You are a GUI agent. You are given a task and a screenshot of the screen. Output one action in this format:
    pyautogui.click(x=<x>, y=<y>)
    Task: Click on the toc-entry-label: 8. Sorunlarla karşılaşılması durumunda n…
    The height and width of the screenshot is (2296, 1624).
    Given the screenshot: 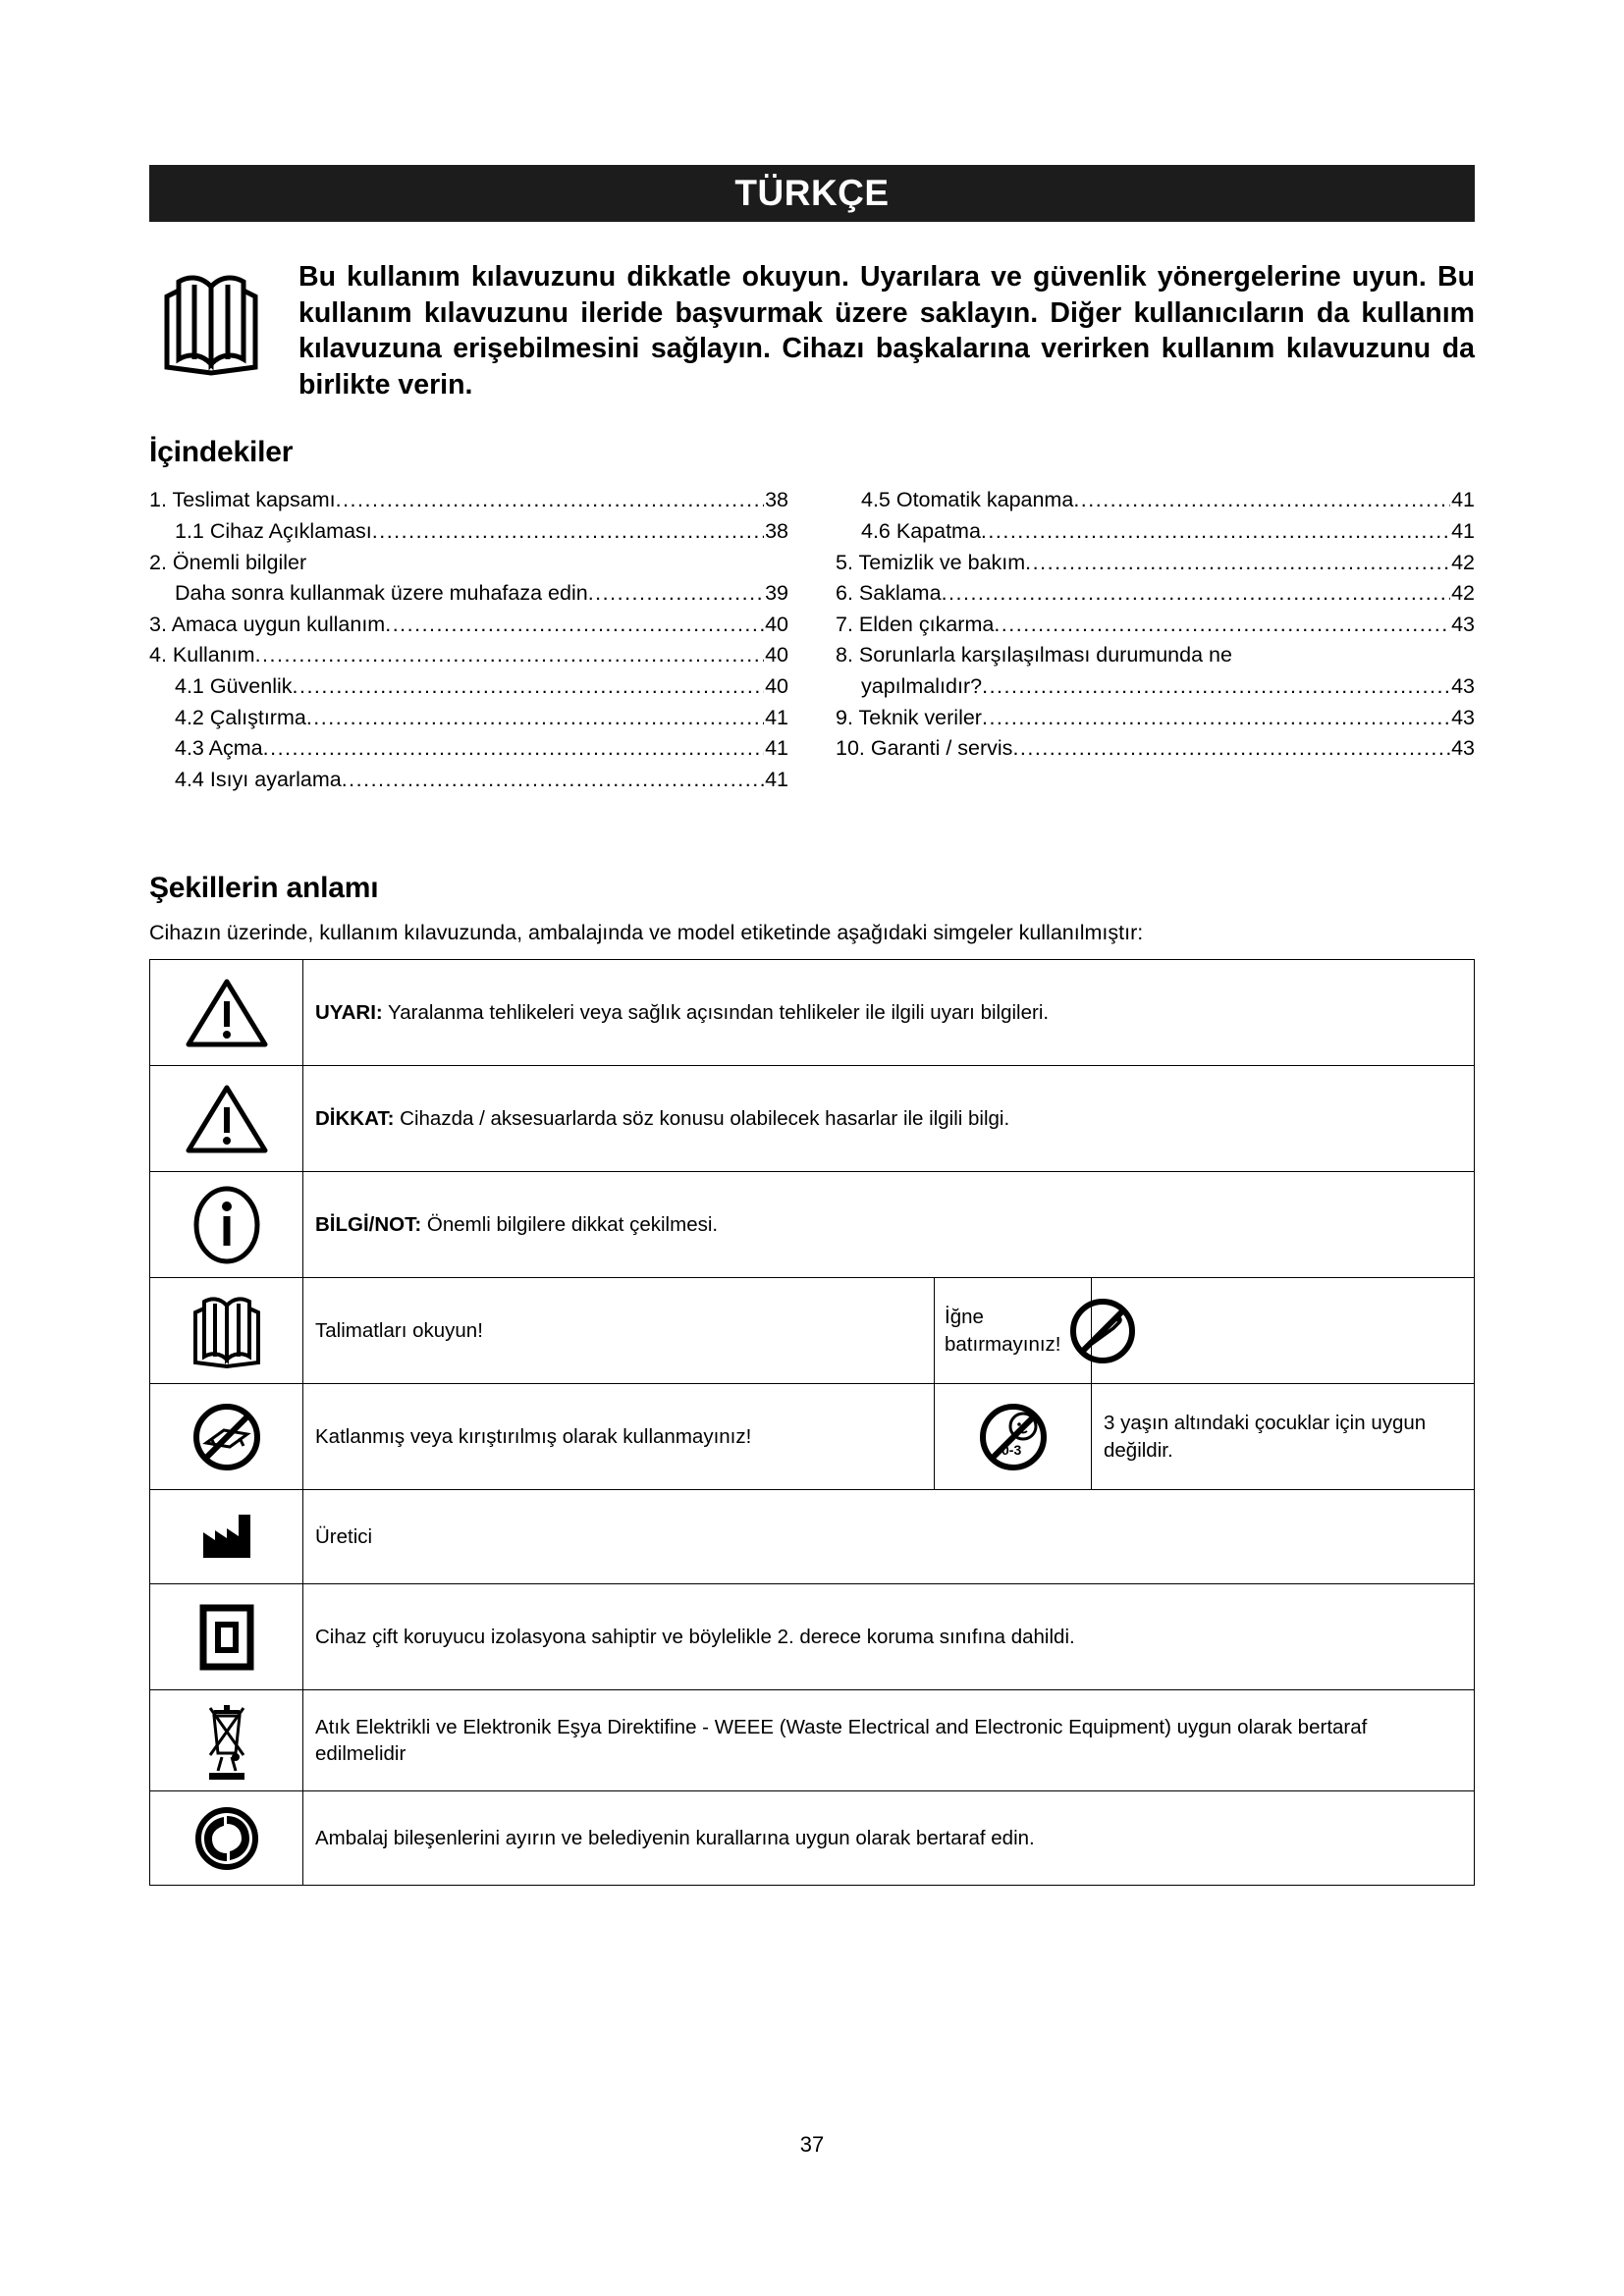 What is the action you would take?
    pyautogui.click(x=1034, y=655)
    